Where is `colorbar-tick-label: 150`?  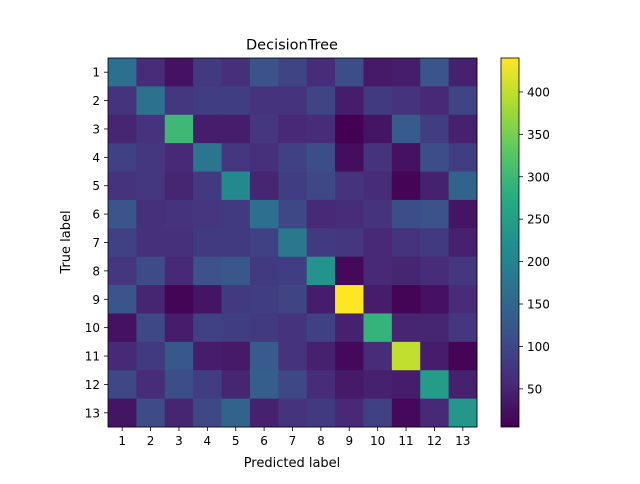 colorbar-tick-label: 150 is located at coordinates (538, 305).